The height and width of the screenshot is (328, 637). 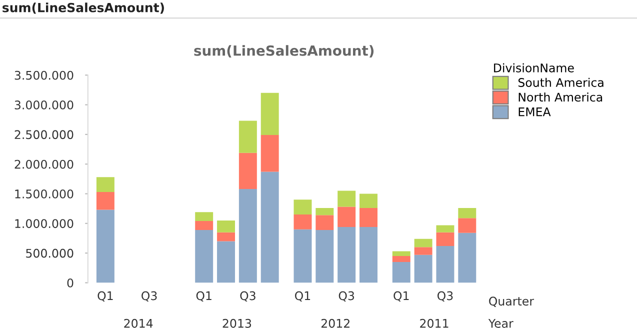 What do you see at coordinates (44, 75) in the screenshot?
I see `y-tick-label: 3.500.000` at bounding box center [44, 75].